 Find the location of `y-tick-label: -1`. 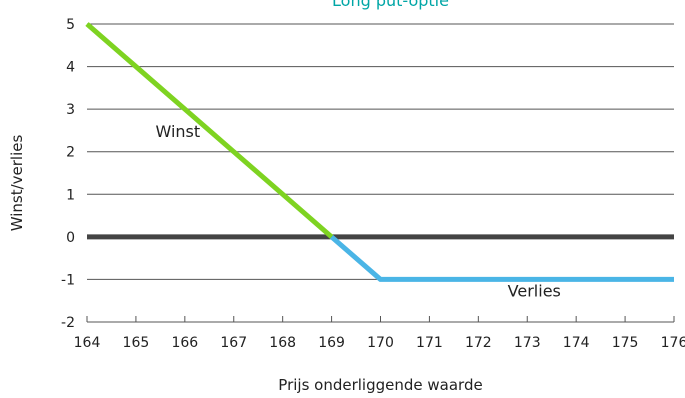

y-tick-label: -1 is located at coordinates (68, 280).